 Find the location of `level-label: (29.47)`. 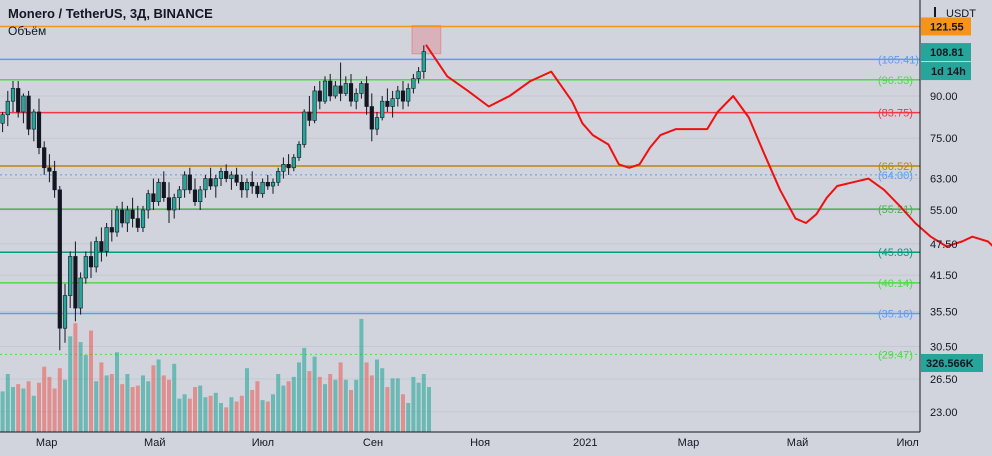

level-label: (29.47) is located at coordinates (895, 355).